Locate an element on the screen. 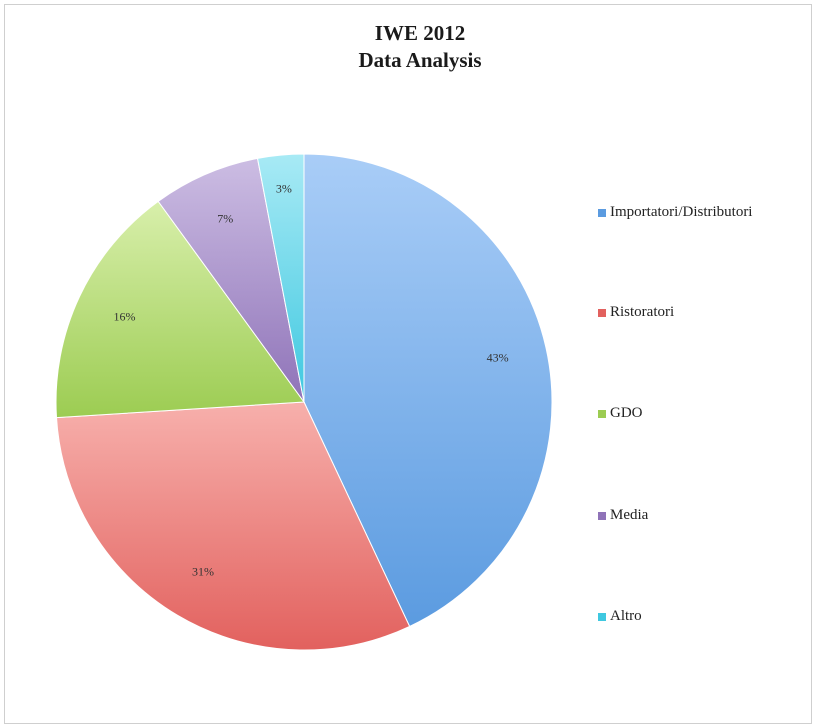 Image resolution: width=817 pixels, height=724 pixels. pie-slice-media is located at coordinates (231, 280).